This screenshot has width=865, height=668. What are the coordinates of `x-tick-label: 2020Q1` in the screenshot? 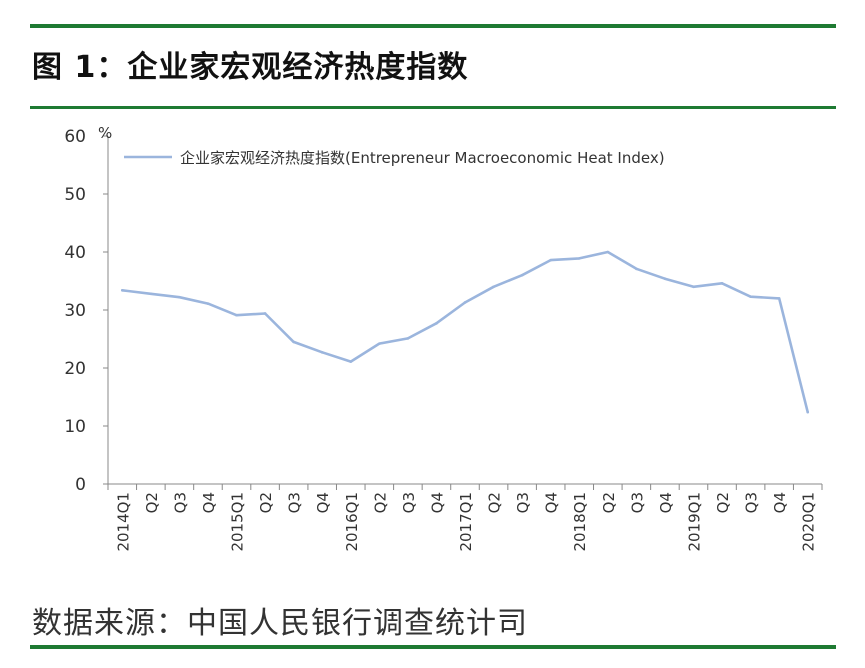 It's located at (809, 522).